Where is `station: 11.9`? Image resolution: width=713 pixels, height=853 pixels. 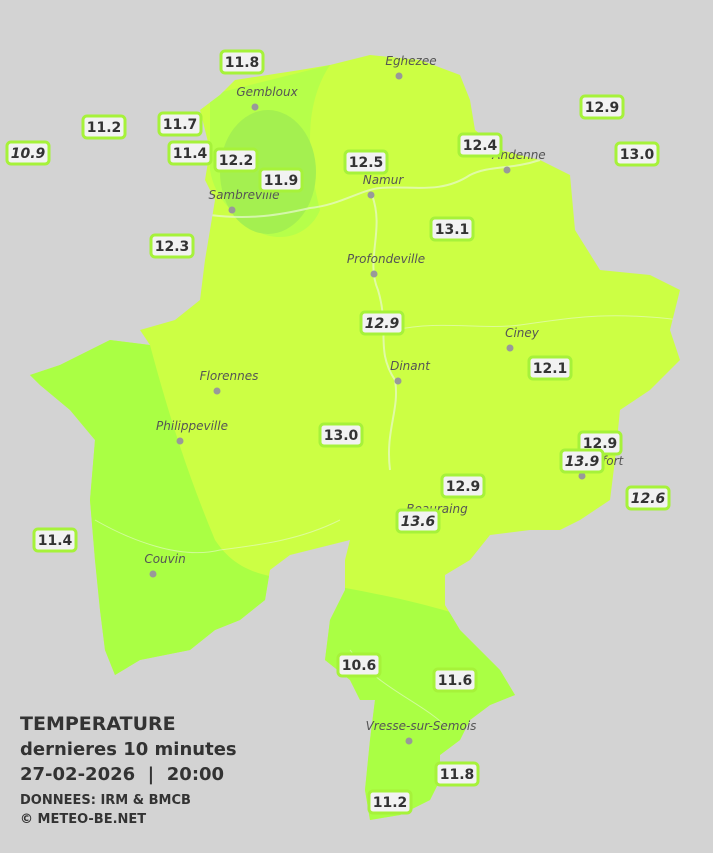 station: 11.9 is located at coordinates (281, 180).